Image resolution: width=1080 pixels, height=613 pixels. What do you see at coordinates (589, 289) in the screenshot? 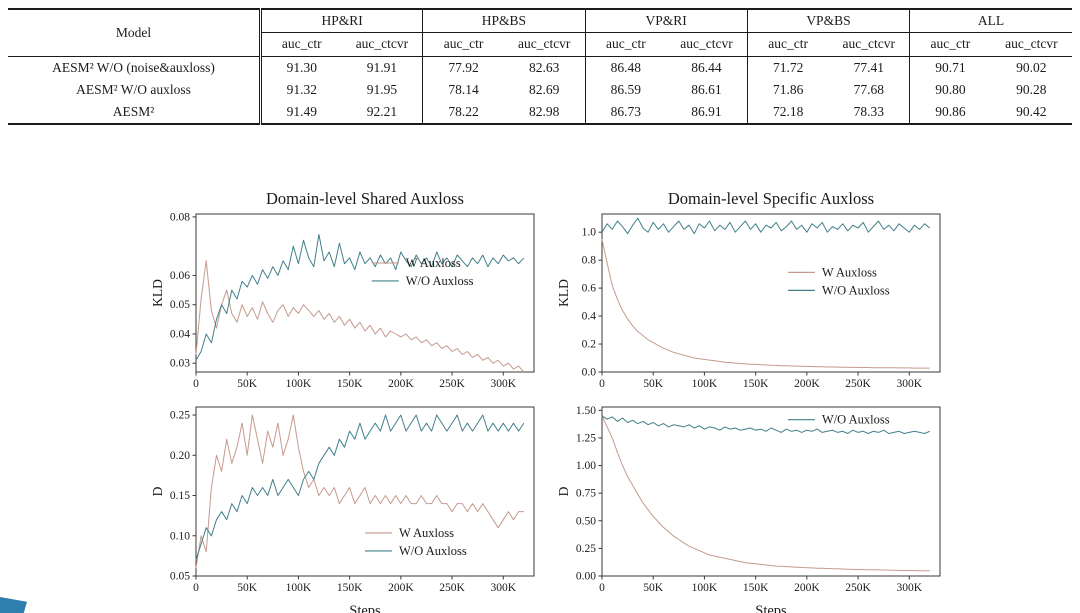
I see `y-tick-label: 0.6` at bounding box center [589, 289].